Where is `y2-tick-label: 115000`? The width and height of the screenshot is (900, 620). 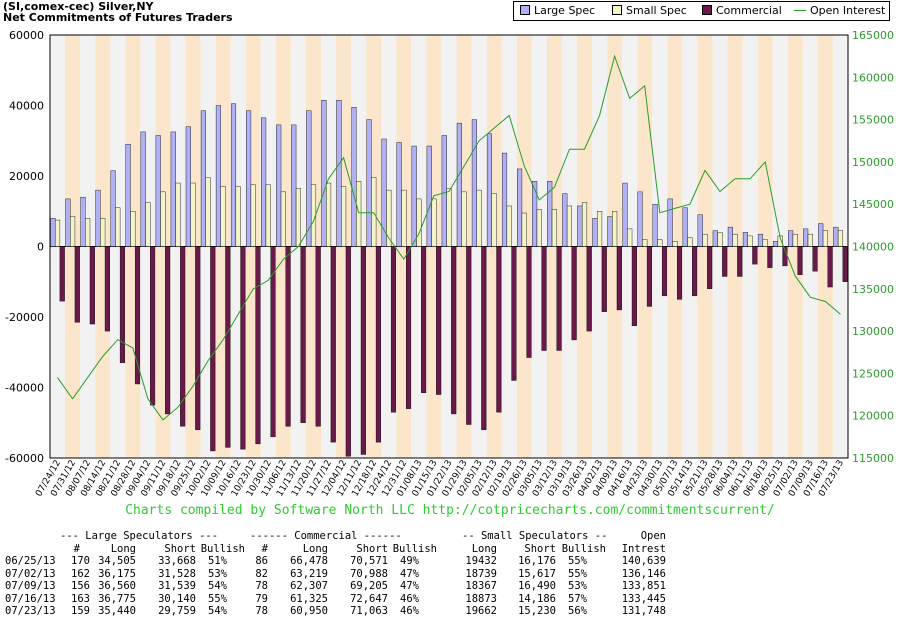
y2-tick-label: 115000 is located at coordinates (873, 458).